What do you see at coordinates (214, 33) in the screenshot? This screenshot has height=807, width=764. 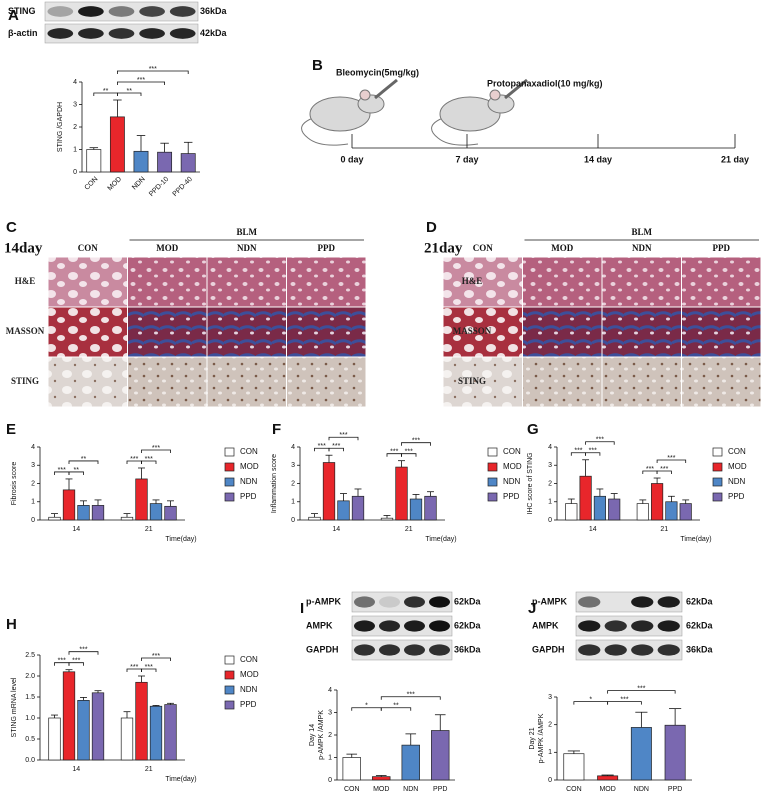 I see `blot-size: 42kDa` at bounding box center [214, 33].